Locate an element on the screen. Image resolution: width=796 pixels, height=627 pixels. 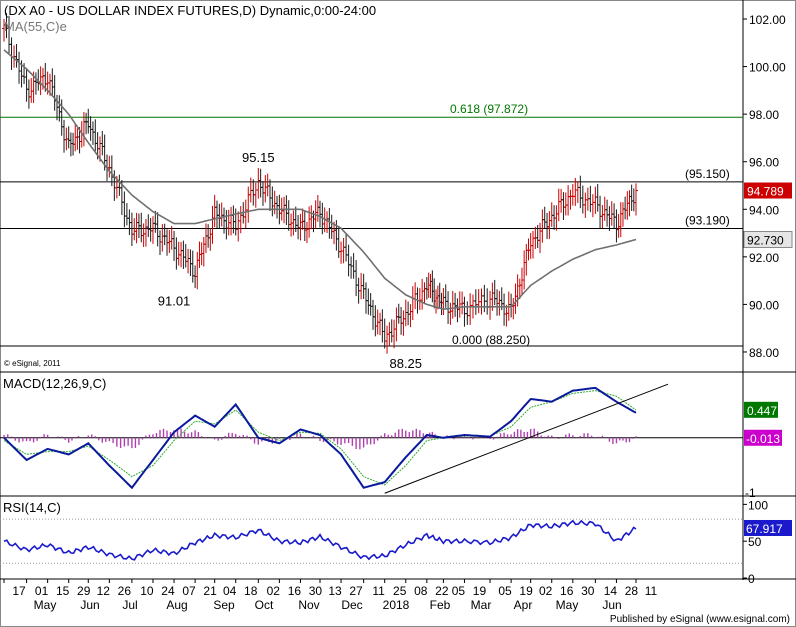
x-day-label: 18 is located at coordinates (251, 591).